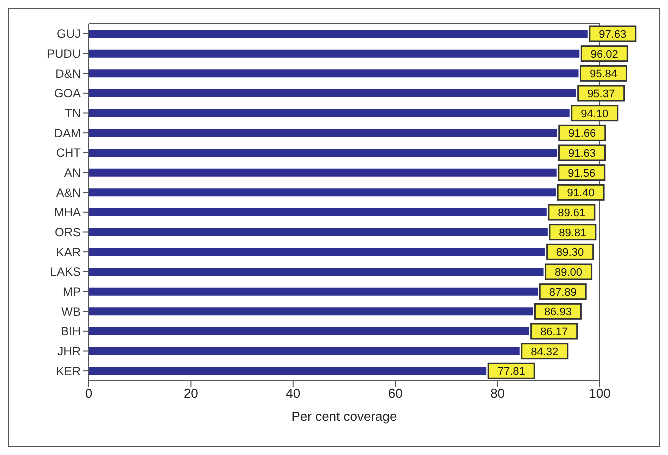 The width and height of the screenshot is (668, 455). What do you see at coordinates (70, 351) in the screenshot?
I see `y-tick-label: JHR` at bounding box center [70, 351].